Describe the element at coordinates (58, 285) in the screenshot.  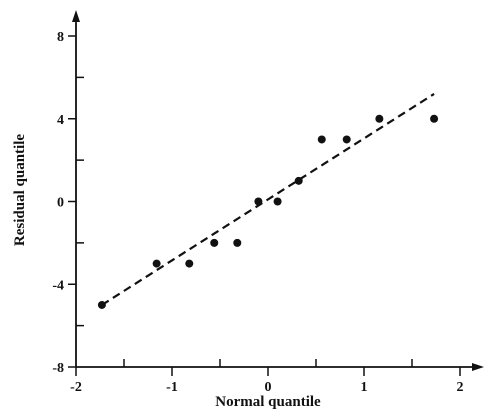
I see `y-tick-label: -4` at that location.